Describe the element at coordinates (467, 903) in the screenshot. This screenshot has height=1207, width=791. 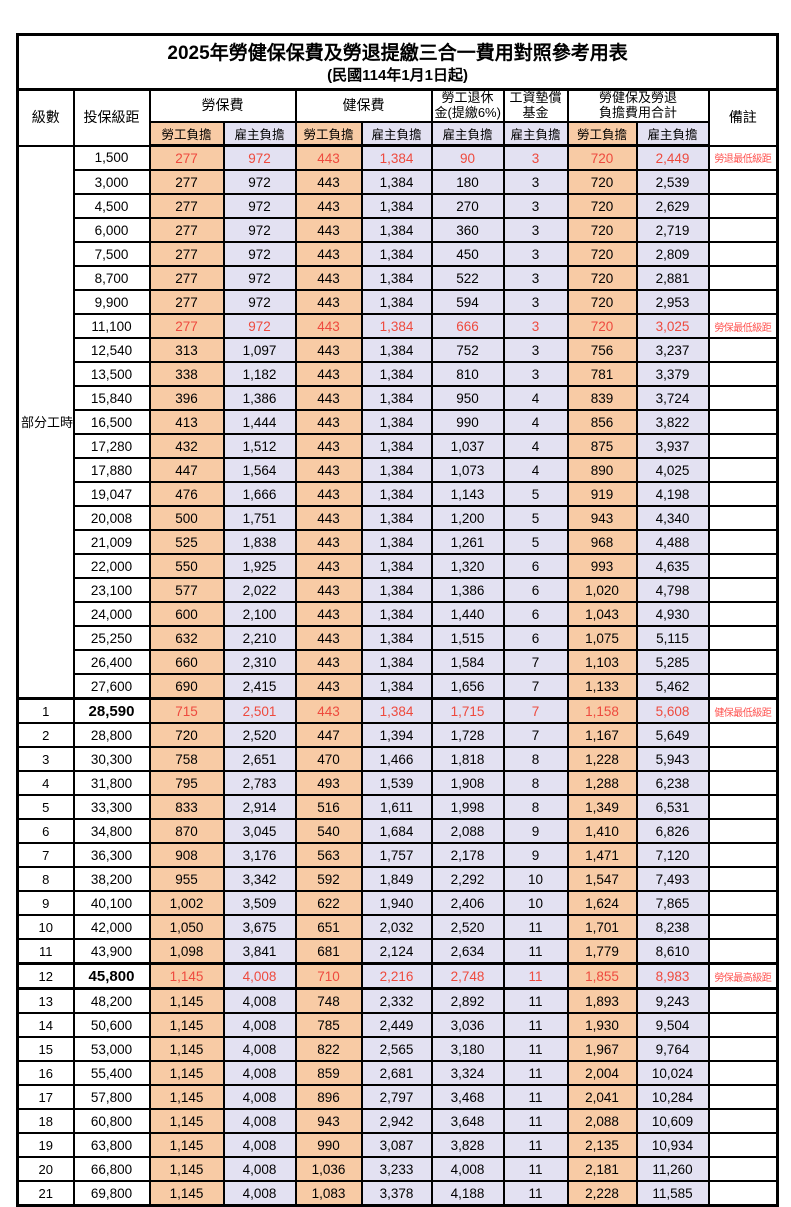
I see `value-cell: 2,406` at that location.